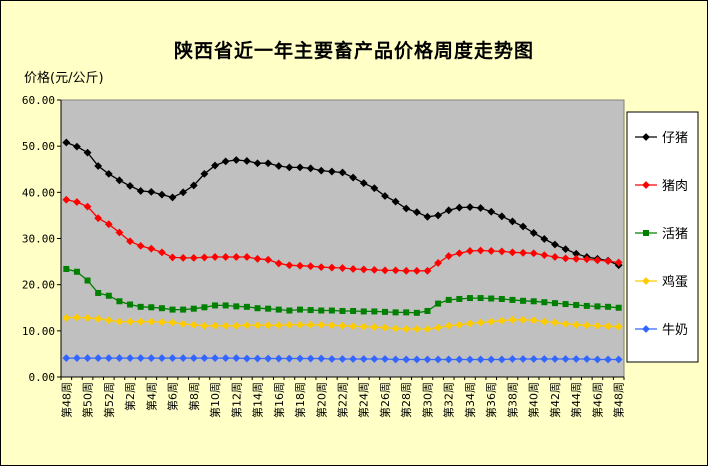 This screenshot has width=708, height=466. Describe the element at coordinates (88, 400) in the screenshot. I see `x-tick-label: 第50周` at that location.